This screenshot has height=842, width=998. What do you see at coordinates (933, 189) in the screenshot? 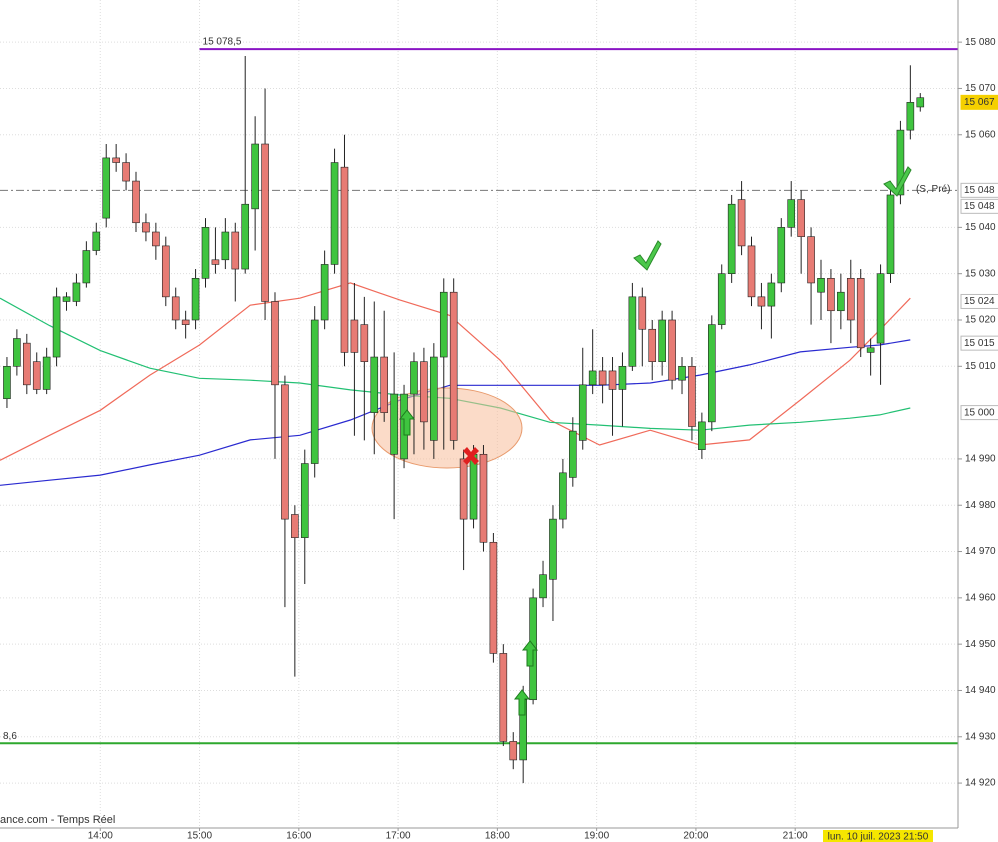
I see `reference-label: (S, Pré)` at bounding box center [933, 189].